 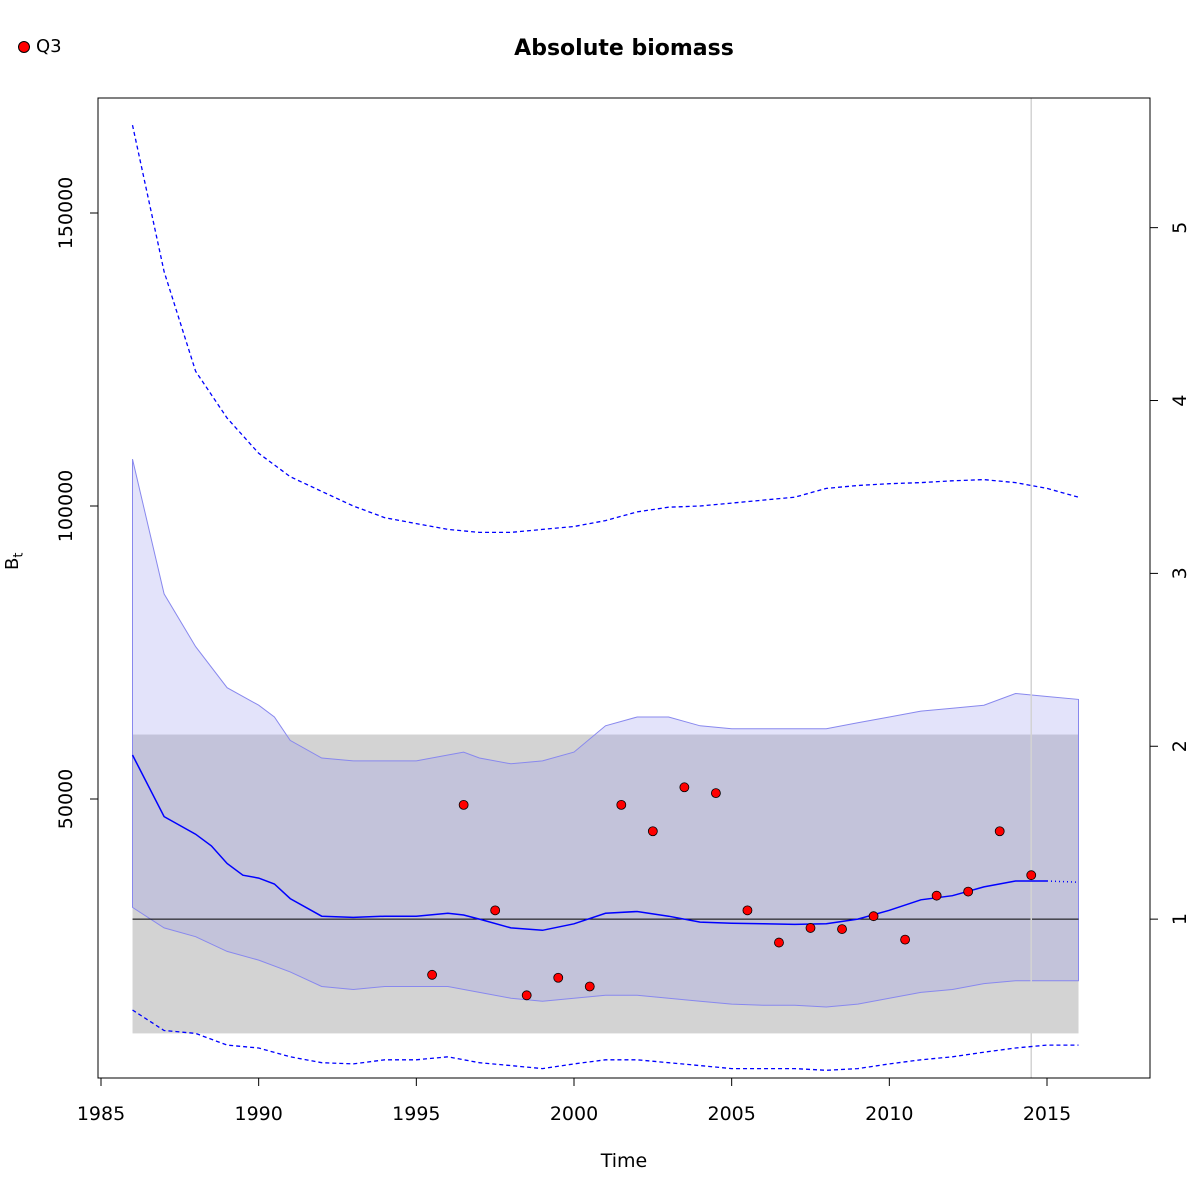 I want to click on y2-tick-label: 3, so click(x=1180, y=573).